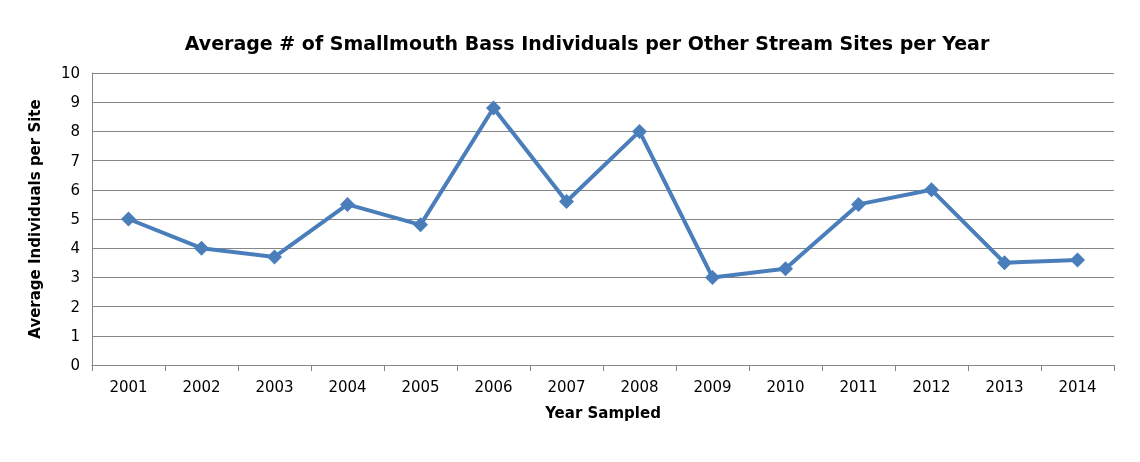 Image resolution: width=1140 pixels, height=462 pixels. I want to click on x-tick-label: 2010, so click(785, 386).